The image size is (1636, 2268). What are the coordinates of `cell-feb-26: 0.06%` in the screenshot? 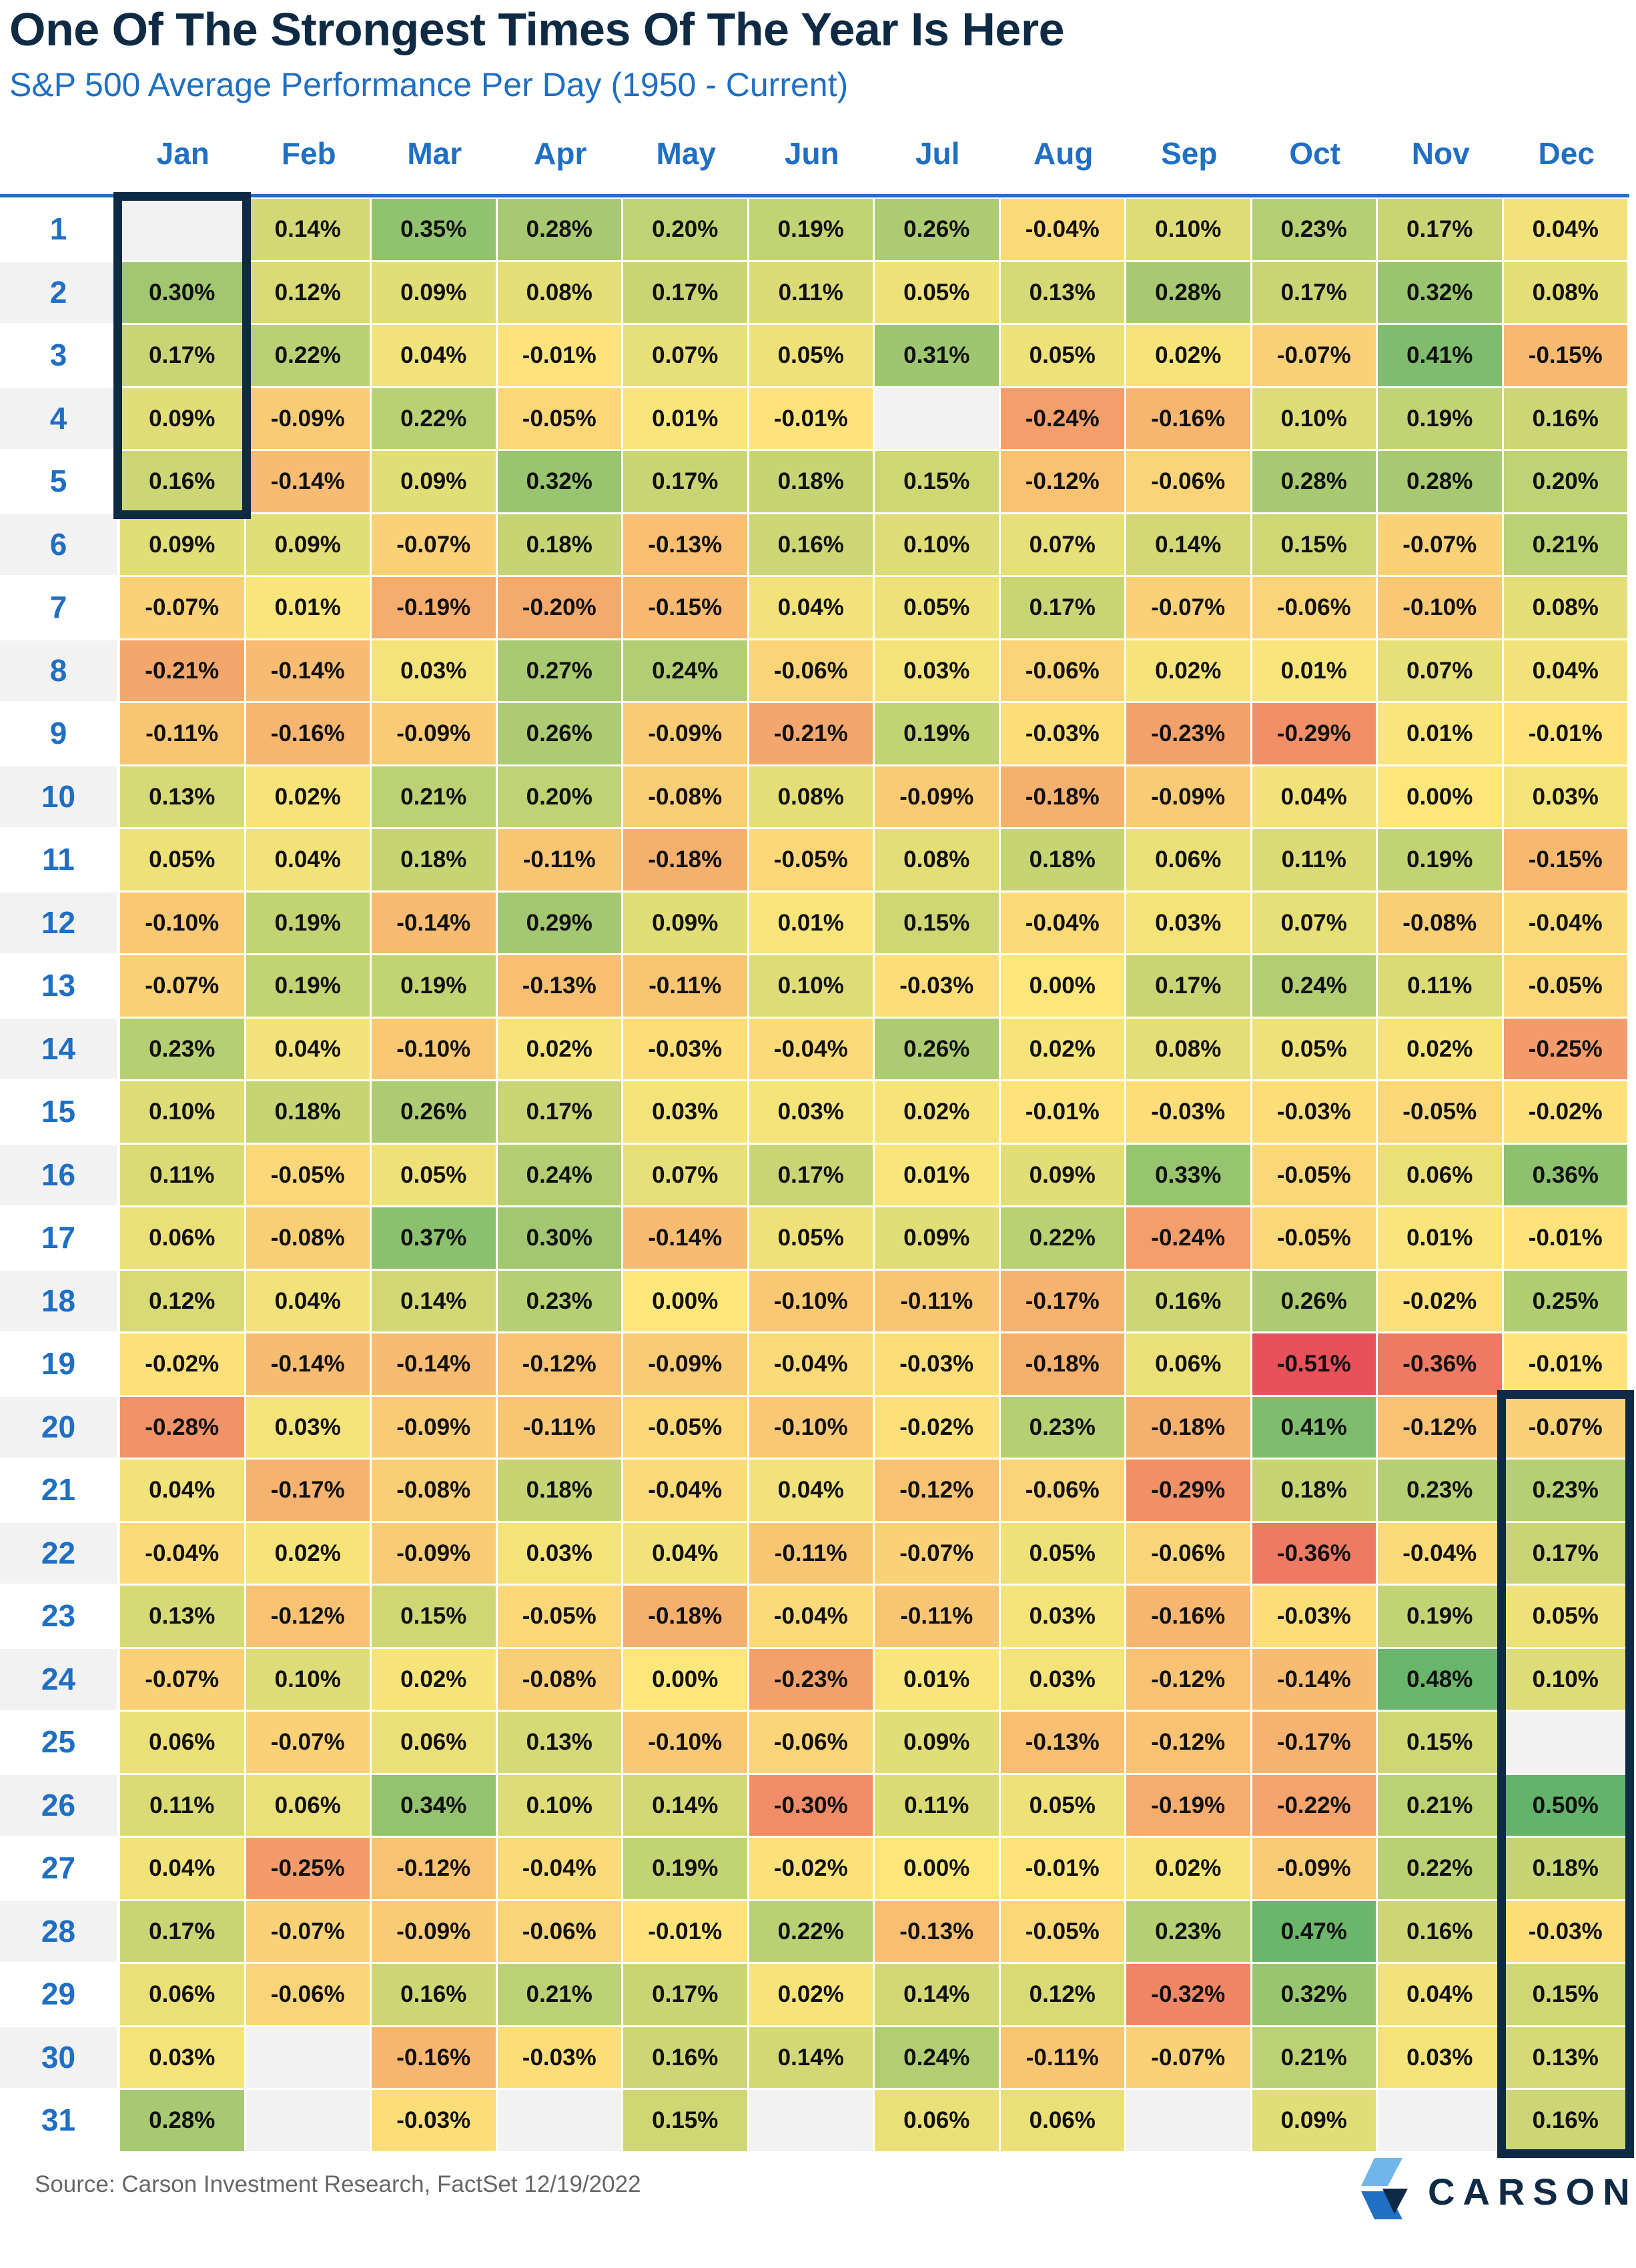 It's located at (308, 1805).